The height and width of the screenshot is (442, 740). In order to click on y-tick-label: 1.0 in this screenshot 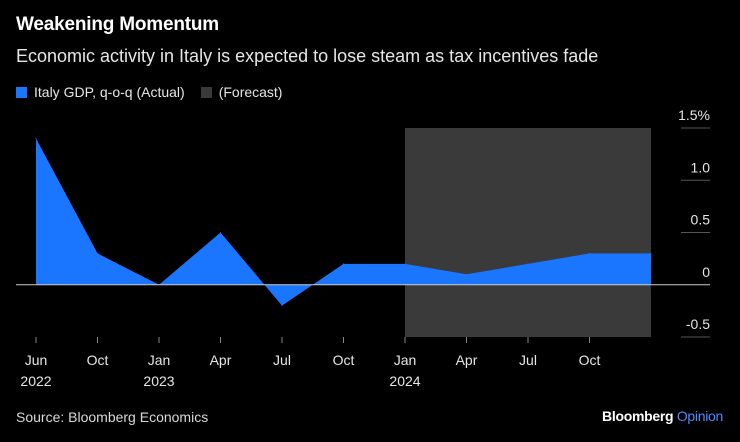, I will do `click(701, 167)`.